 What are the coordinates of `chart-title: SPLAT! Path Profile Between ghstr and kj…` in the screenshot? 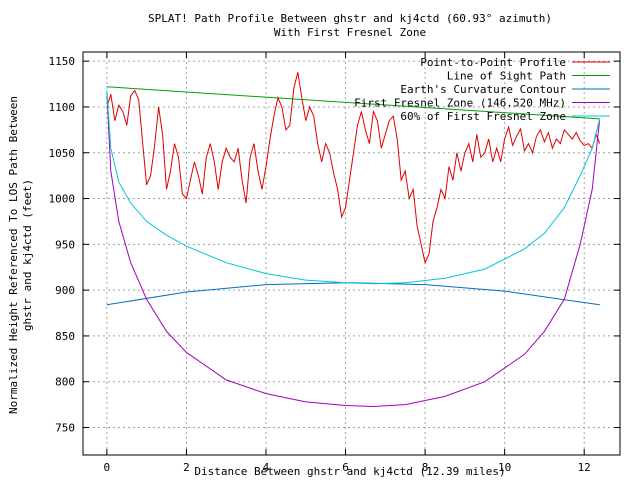 It's located at (350, 18).